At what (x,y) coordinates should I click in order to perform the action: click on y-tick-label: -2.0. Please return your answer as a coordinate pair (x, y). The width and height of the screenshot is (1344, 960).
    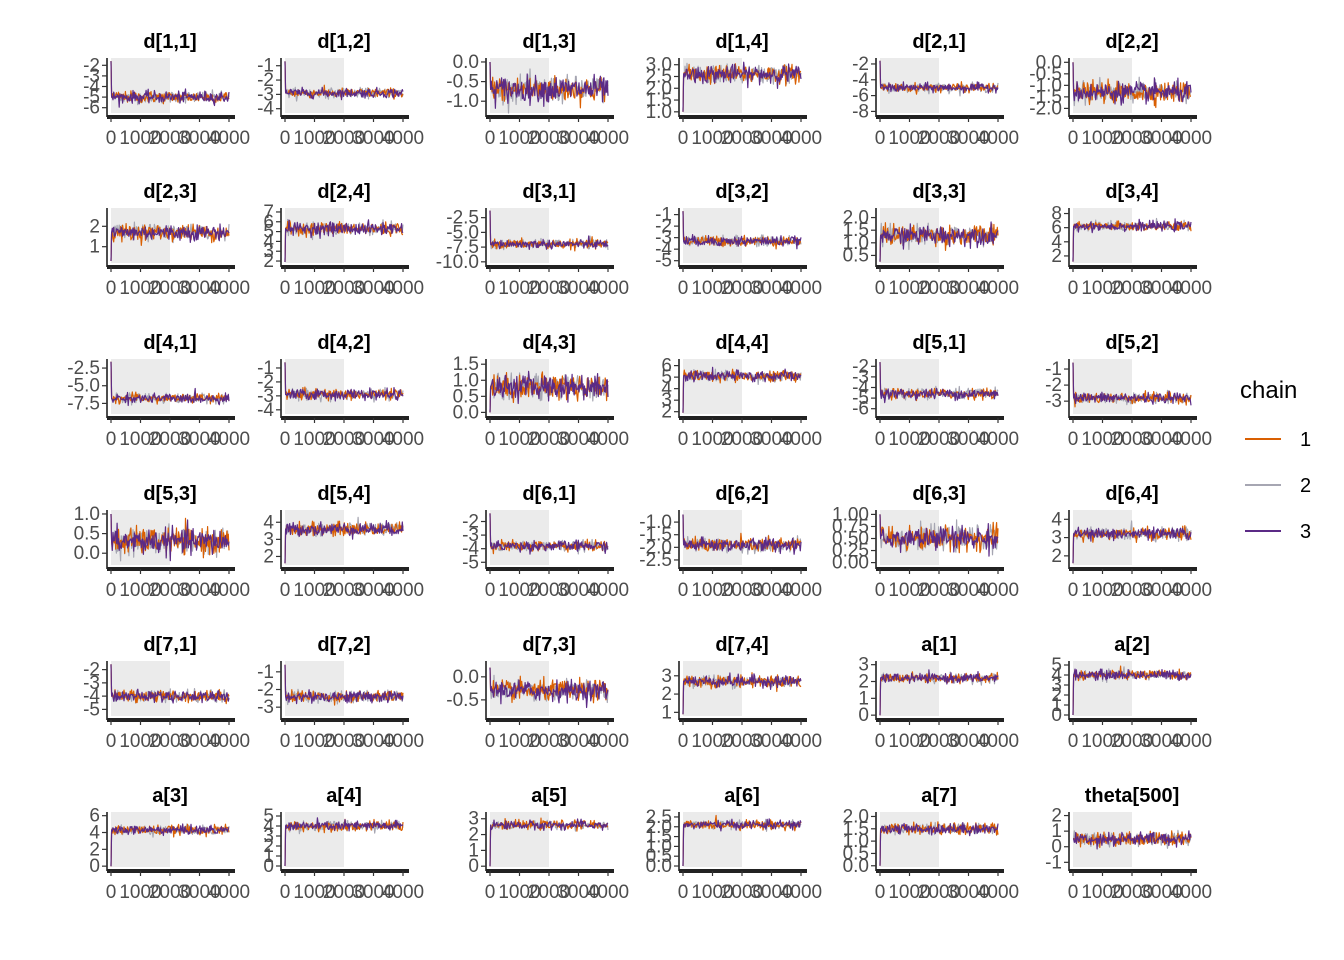
    Looking at the image, I should click on (1045, 108).